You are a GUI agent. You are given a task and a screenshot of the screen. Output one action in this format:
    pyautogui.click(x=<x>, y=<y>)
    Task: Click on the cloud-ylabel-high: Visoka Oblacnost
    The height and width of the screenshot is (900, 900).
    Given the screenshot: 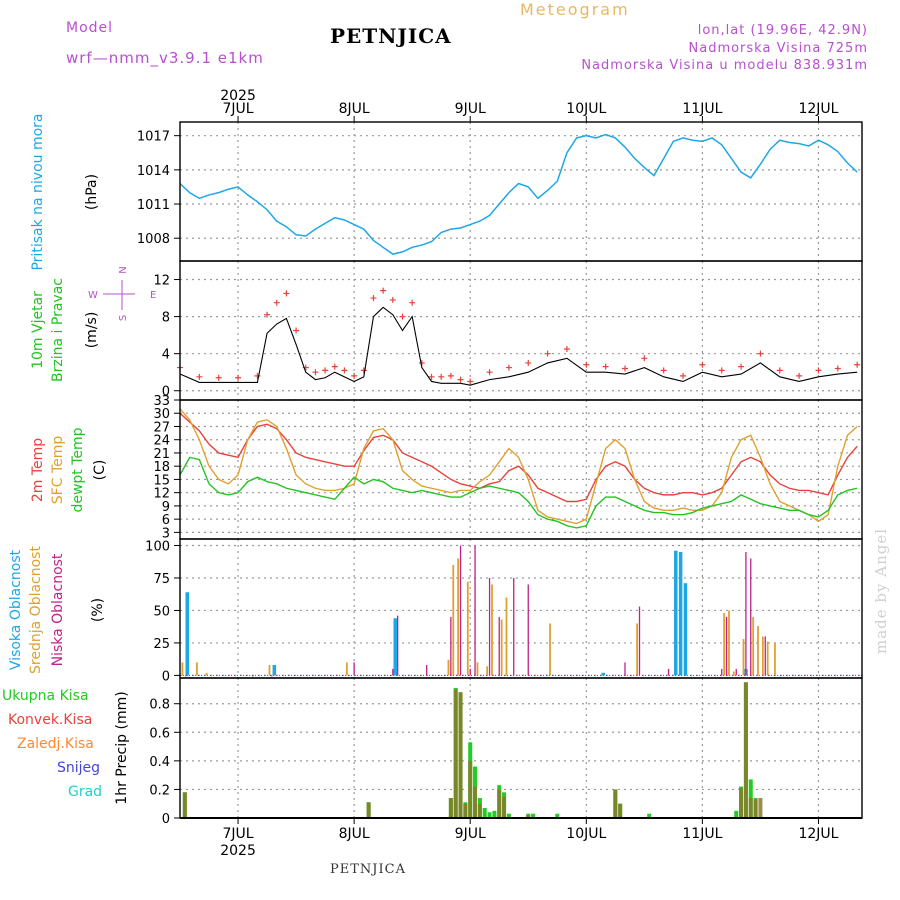 What is the action you would take?
    pyautogui.click(x=16, y=609)
    